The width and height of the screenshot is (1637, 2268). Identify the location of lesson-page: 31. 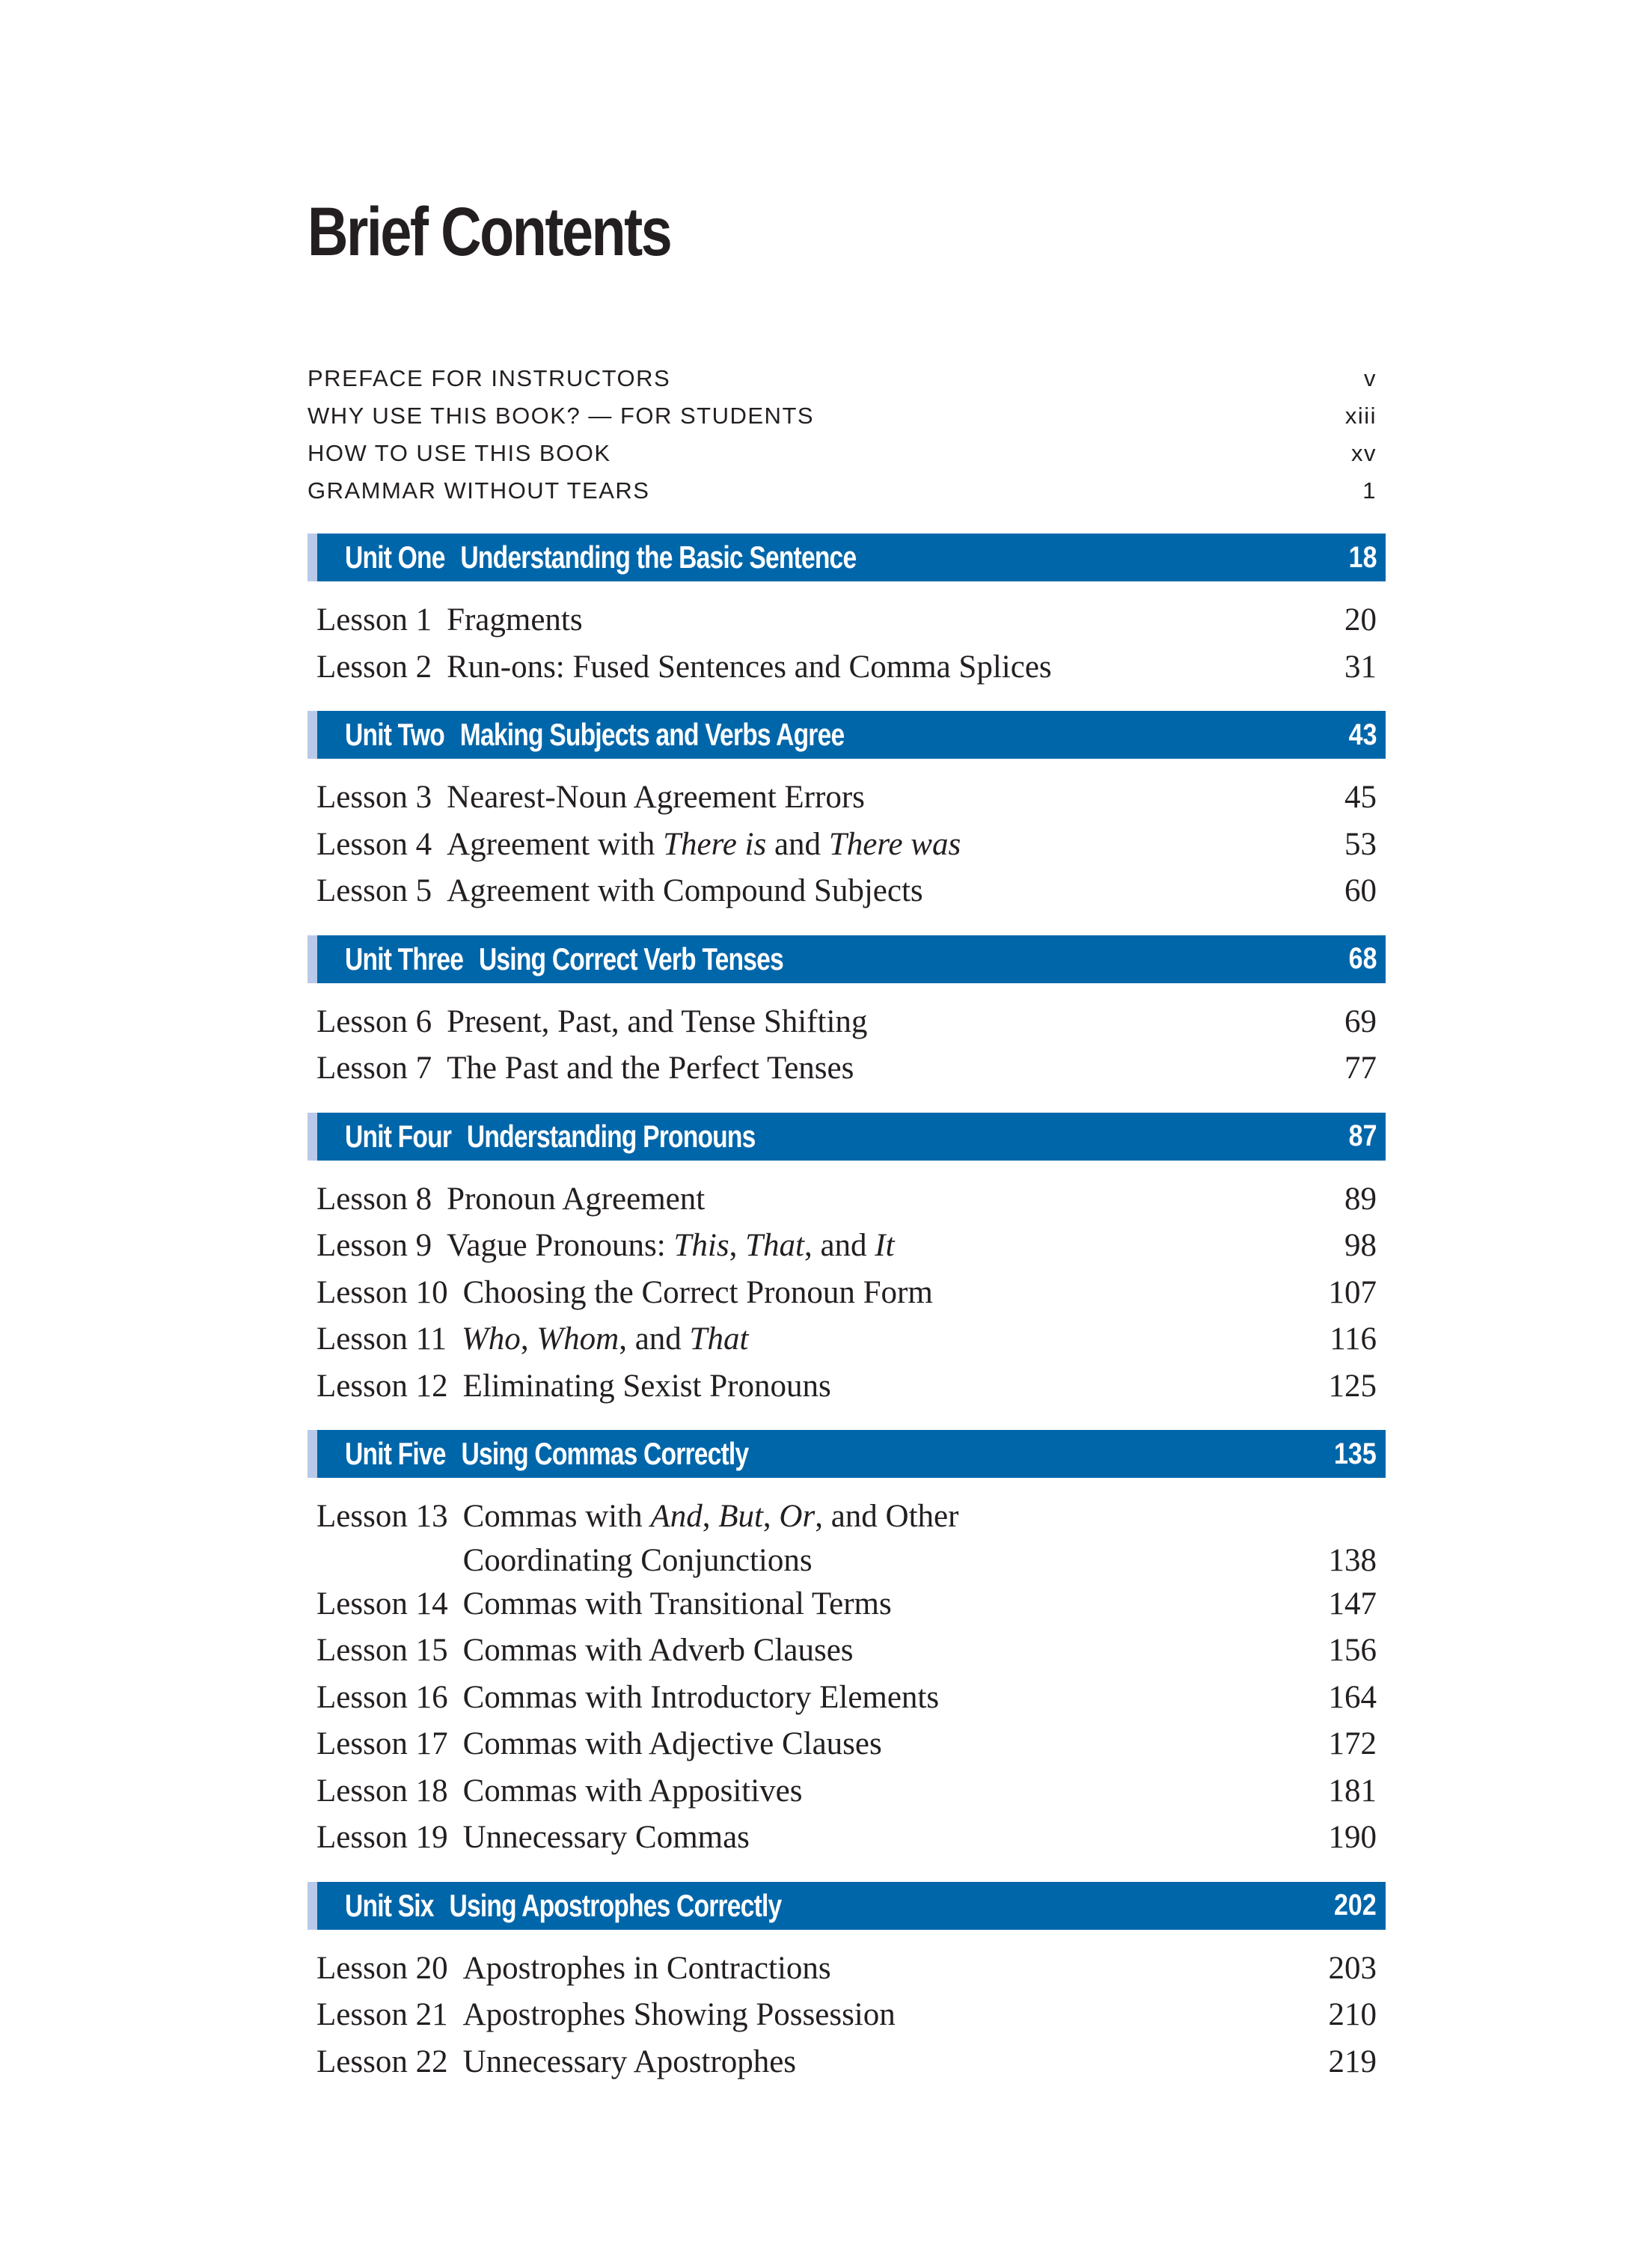
(1361, 667).